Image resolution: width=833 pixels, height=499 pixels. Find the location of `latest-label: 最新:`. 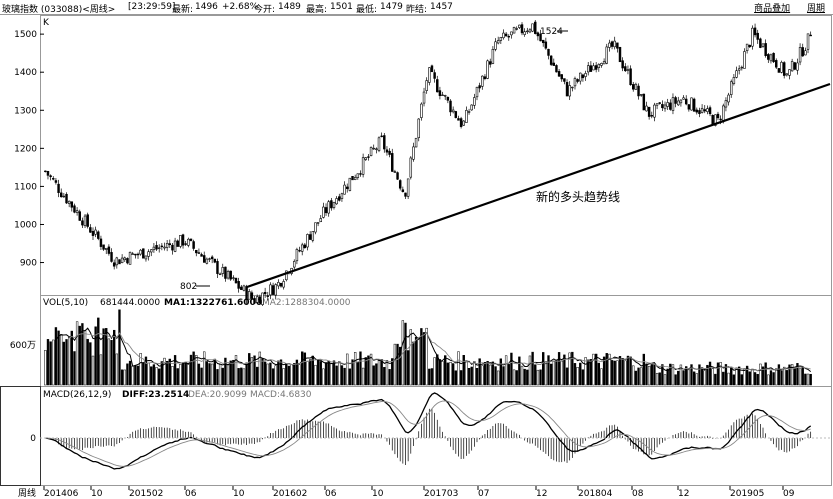

latest-label: 最新: is located at coordinates (183, 10).